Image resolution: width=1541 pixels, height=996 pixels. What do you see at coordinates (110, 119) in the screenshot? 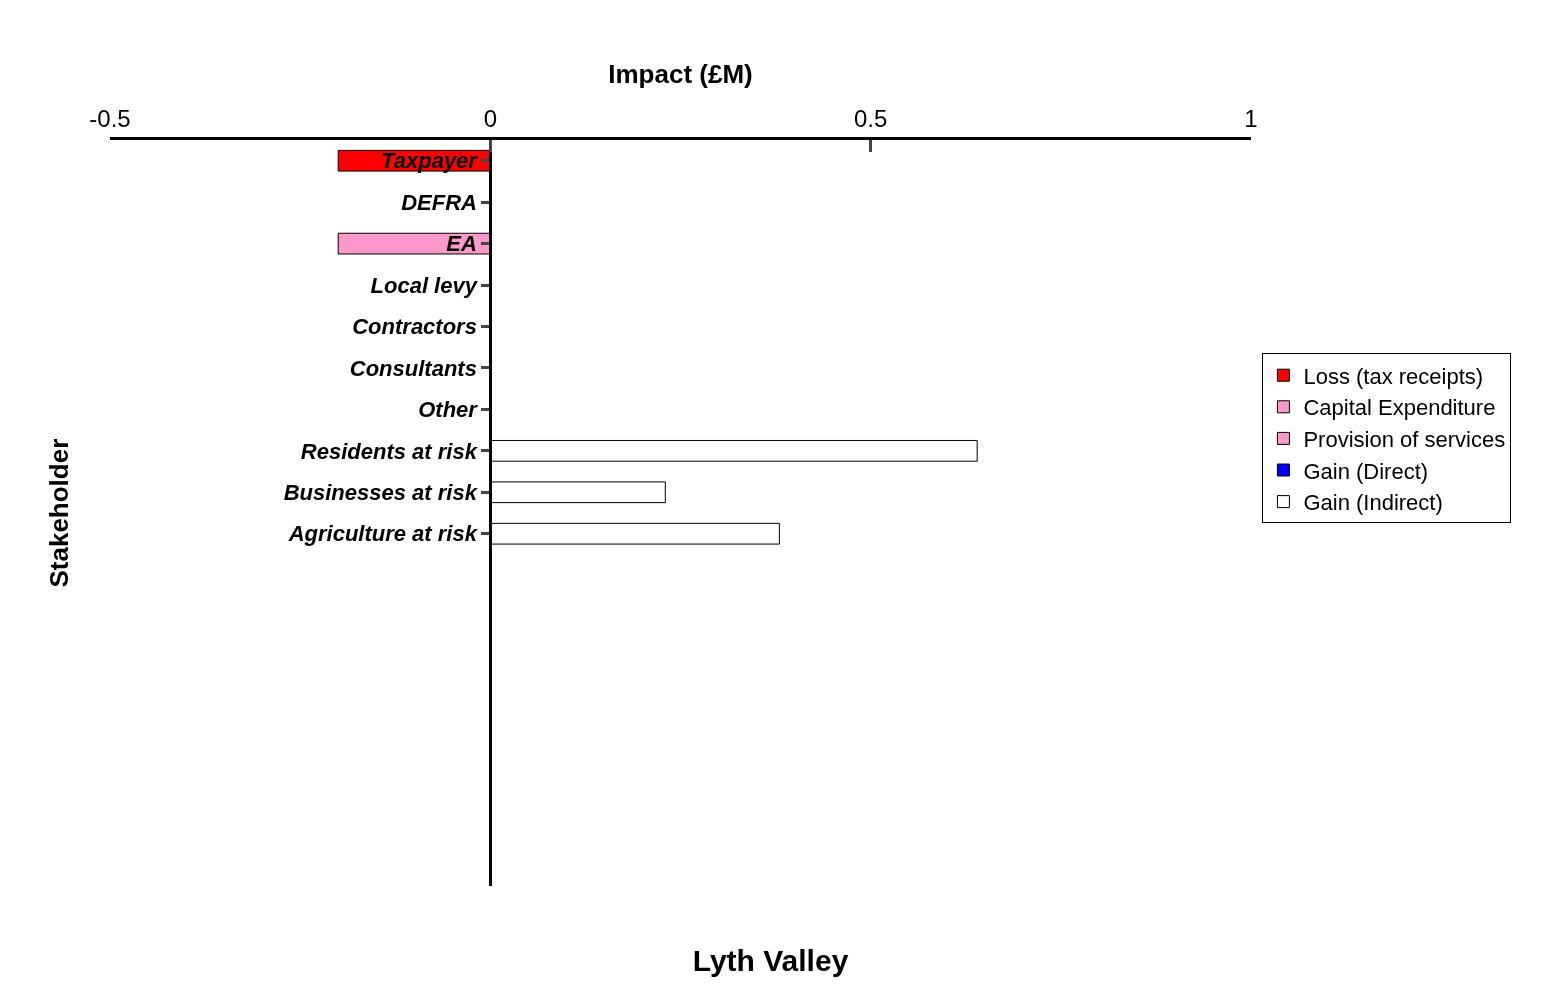
I see `x-tick-label: -0.5` at bounding box center [110, 119].